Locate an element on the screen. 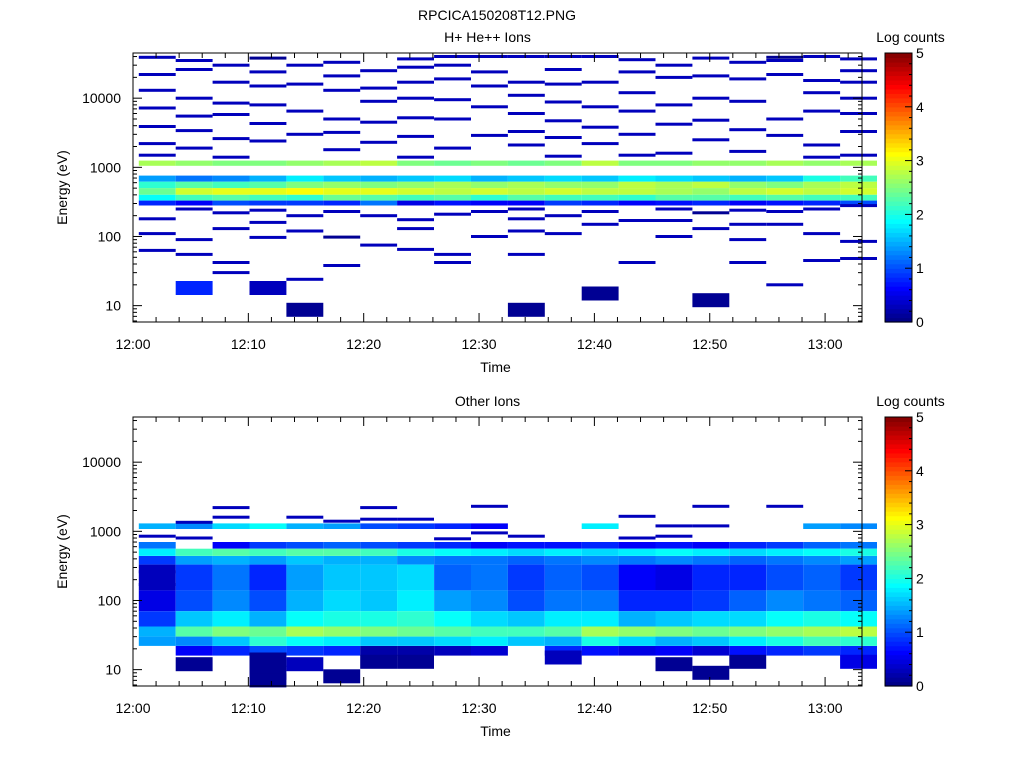 This screenshot has width=1024, height=768. colorbar-tick-label: 1 is located at coordinates (920, 268).